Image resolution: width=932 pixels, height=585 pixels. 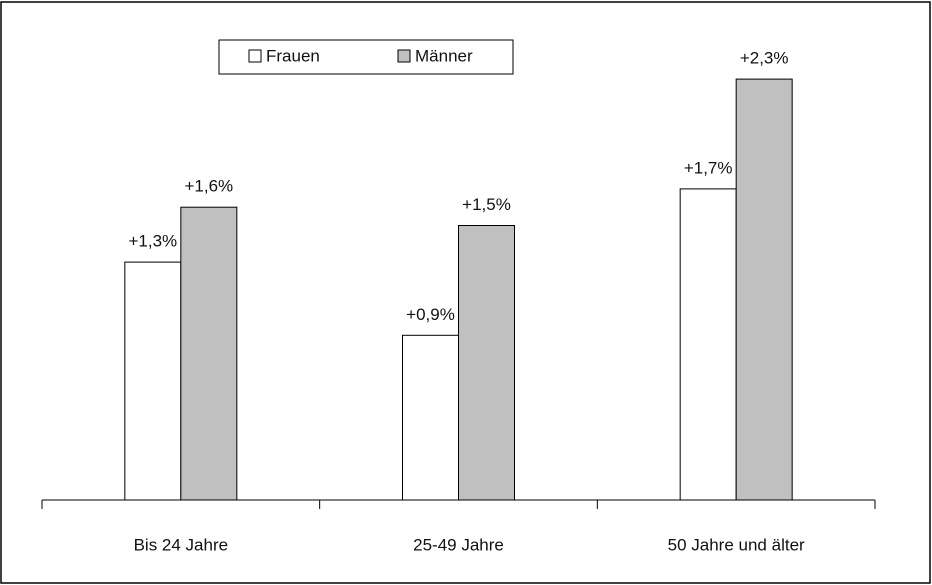 I want to click on legend-box, so click(x=366, y=57).